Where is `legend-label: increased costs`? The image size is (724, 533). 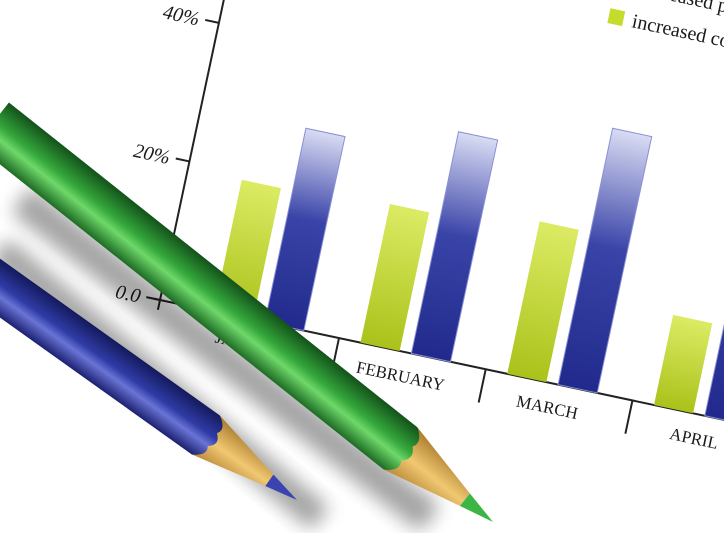
legend-label: increased costs is located at coordinates (677, 33).